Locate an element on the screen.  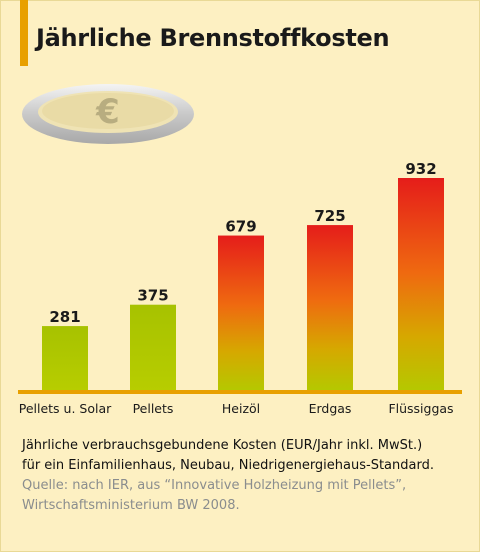
euro-coin-icon: € is located at coordinates (108, 114).